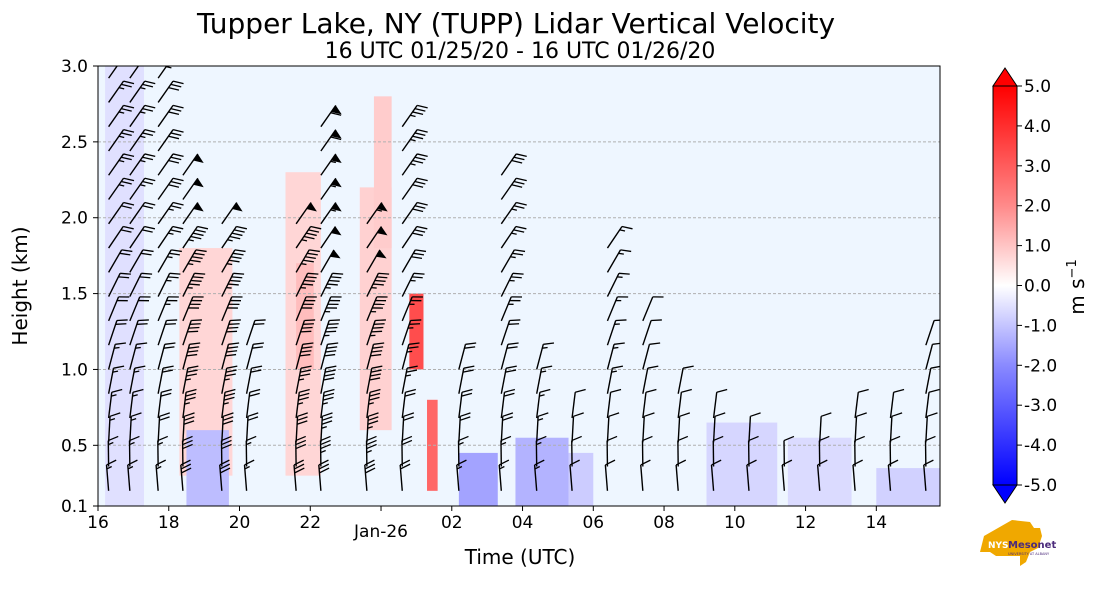 This screenshot has height=600, width=1101. I want to click on colorbar-tick-label: 1.0, so click(1037, 247).